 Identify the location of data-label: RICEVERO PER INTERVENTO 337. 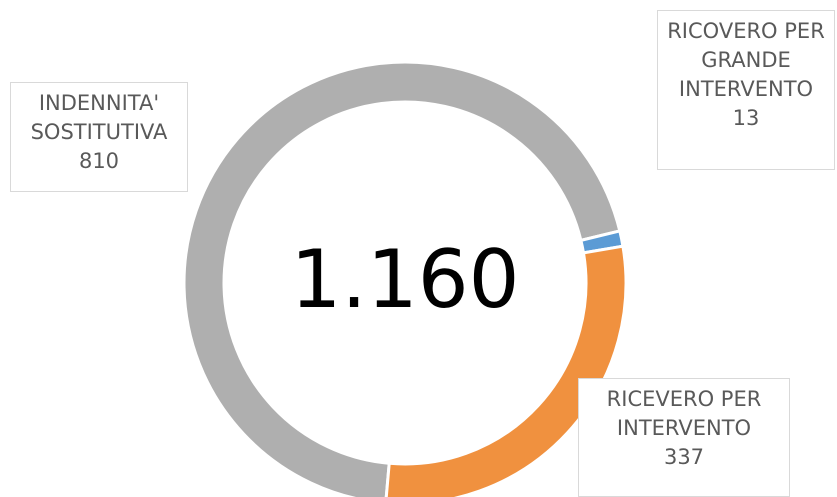
(684, 437).